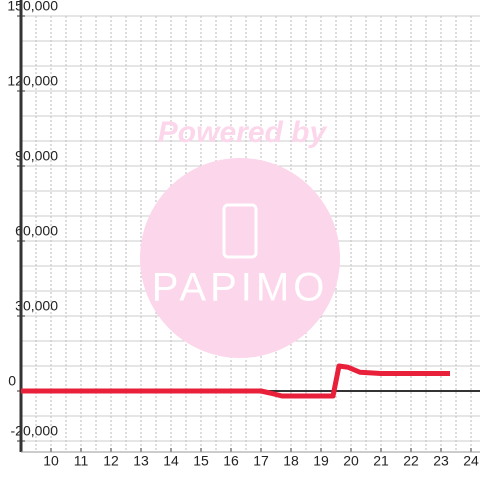 This screenshot has width=480, height=480. I want to click on x-tick-label: 20, so click(351, 461).